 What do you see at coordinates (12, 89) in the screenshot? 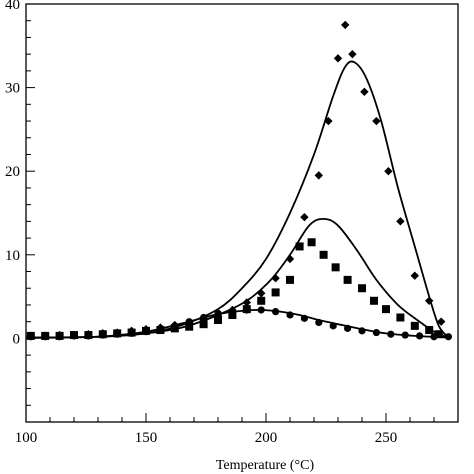
I see `y-tick-label: 30` at bounding box center [12, 89].